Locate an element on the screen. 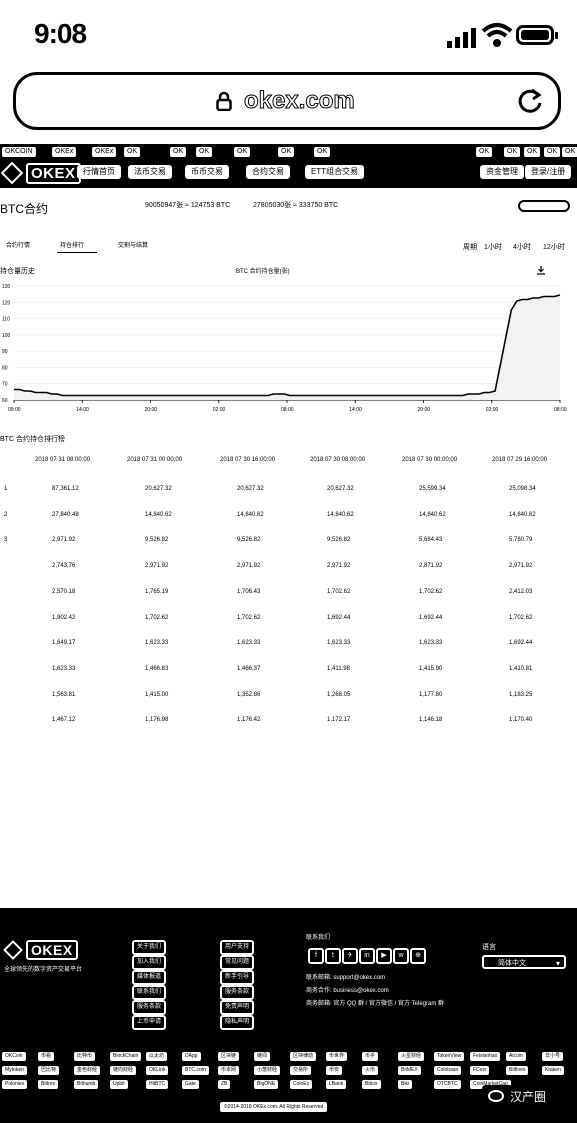 The height and width of the screenshot is (1123, 577). partner-link: 链向财经 is located at coordinates (123, 1070).